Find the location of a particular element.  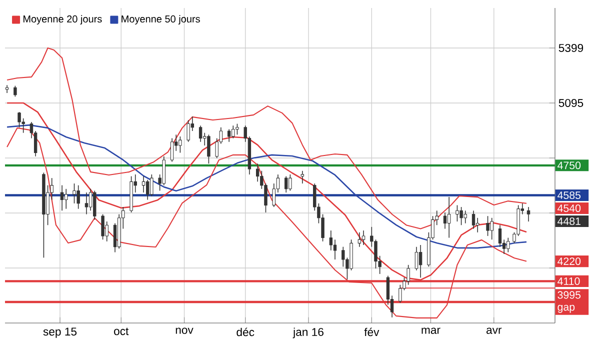

ref-line-label: 4110 is located at coordinates (569, 281).